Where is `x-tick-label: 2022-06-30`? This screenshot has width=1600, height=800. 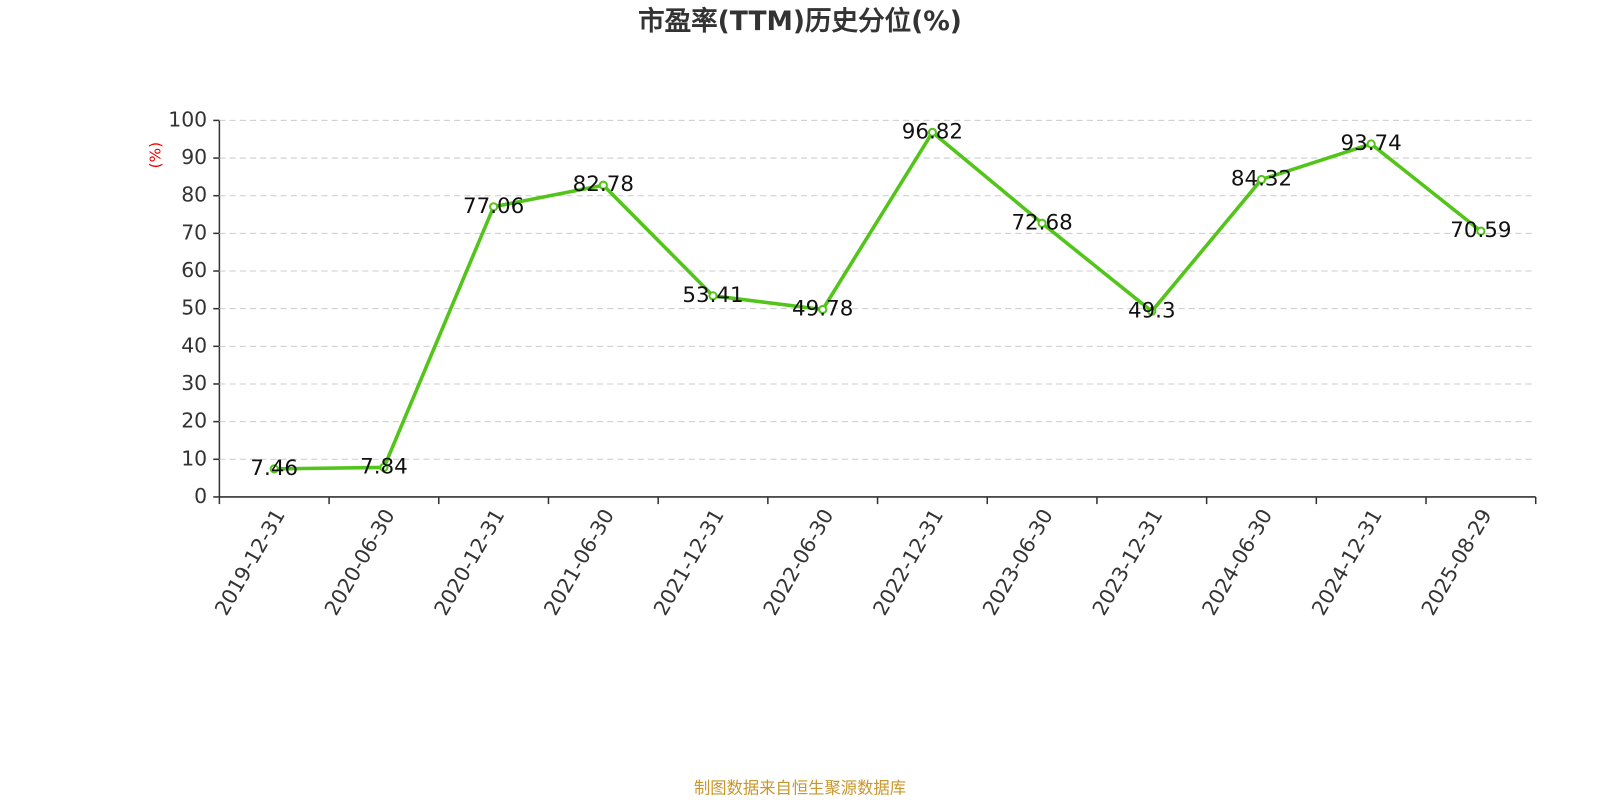
x-tick-label: 2022-06-30 is located at coordinates (798, 562).